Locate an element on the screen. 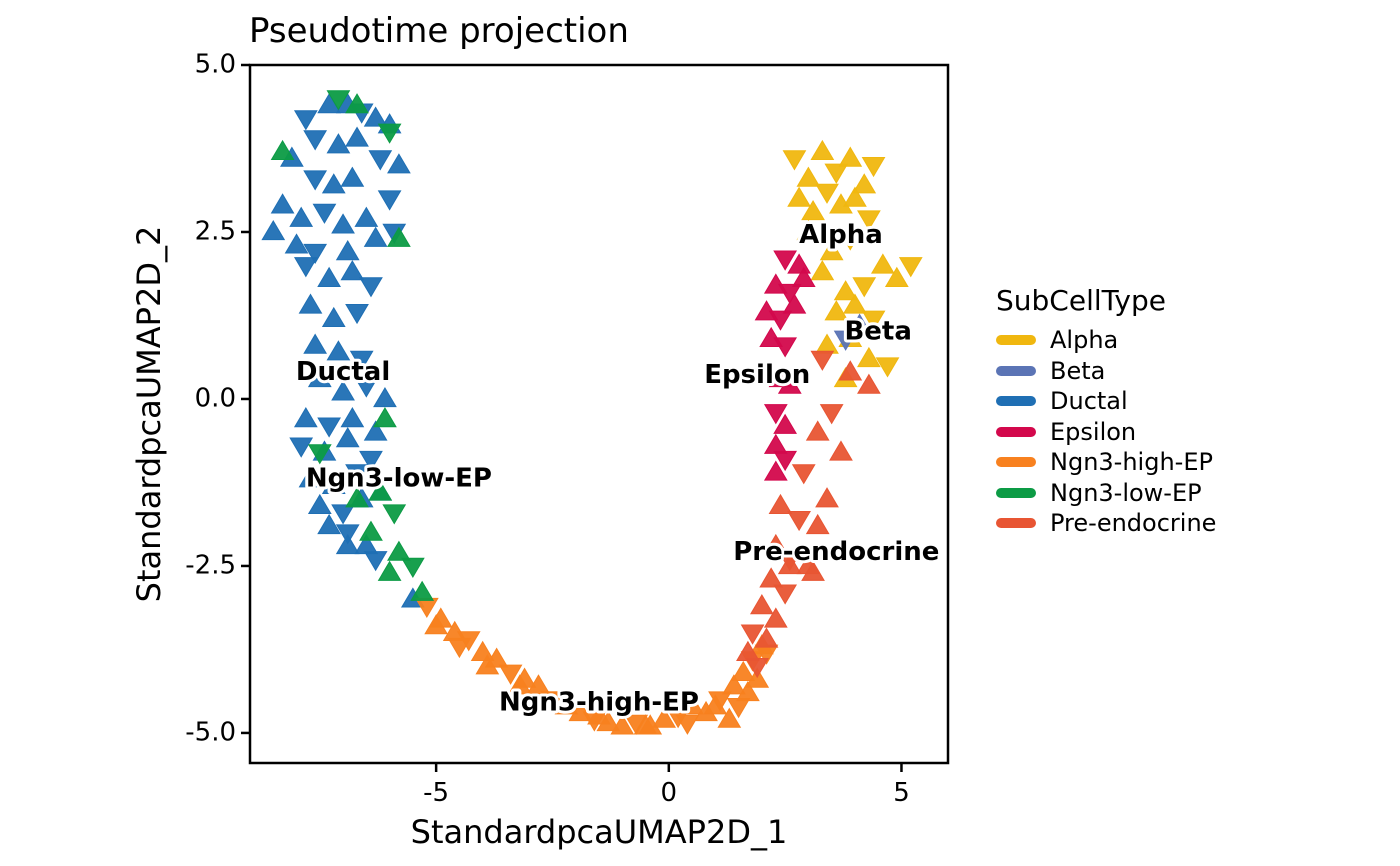  legend-key is located at coordinates (1016, 340).